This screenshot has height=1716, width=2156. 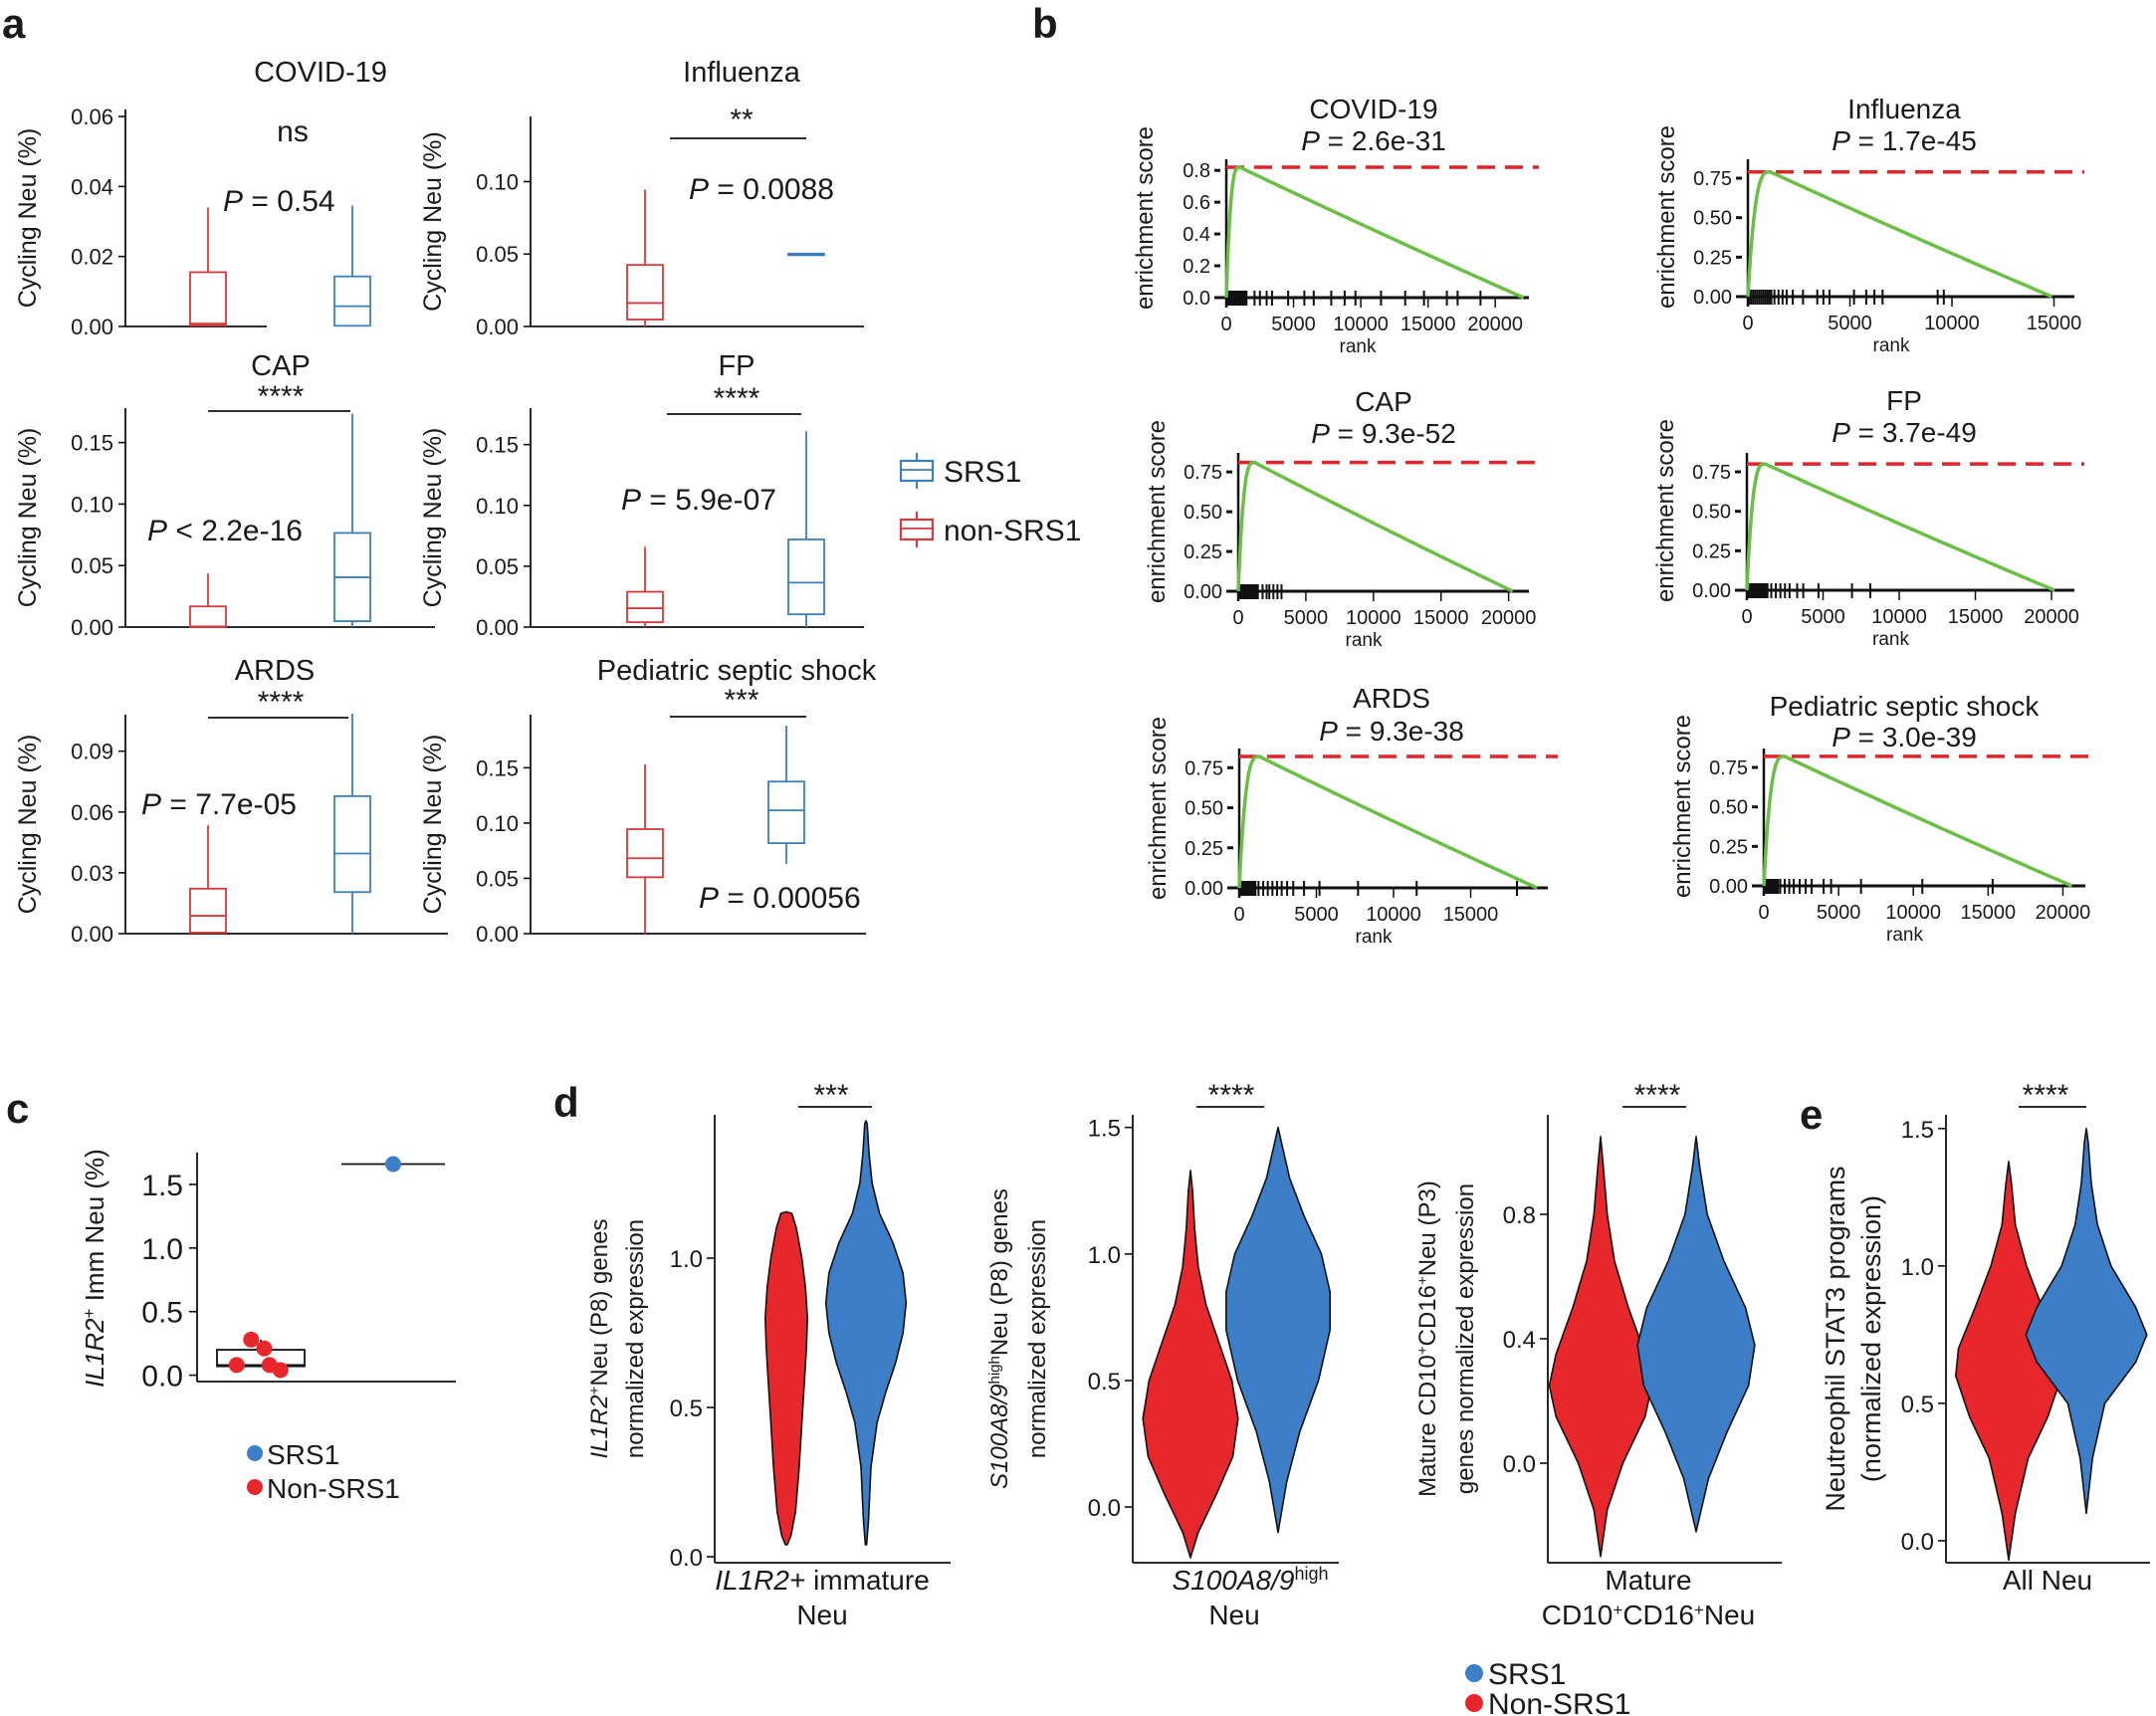 What do you see at coordinates (1311, 1574) in the screenshot?
I see `x-label-sup: high` at bounding box center [1311, 1574].